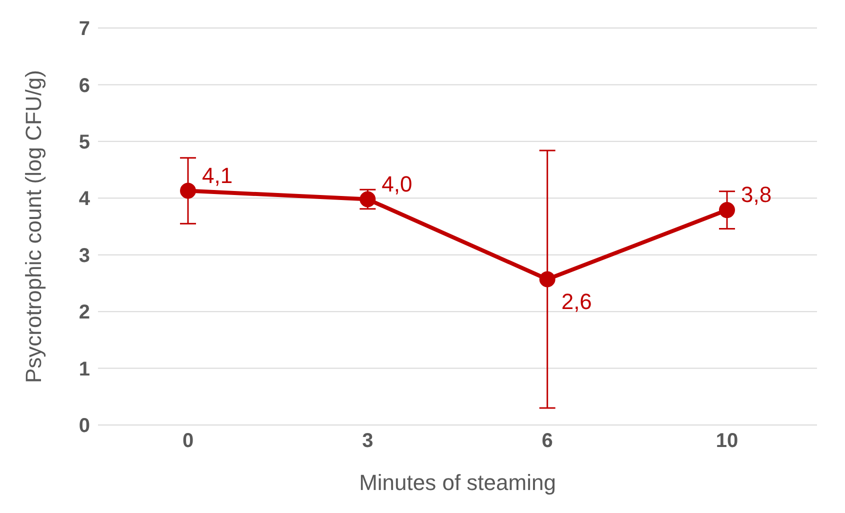  What do you see at coordinates (188, 441) in the screenshot?
I see `x-tick-label: 0` at bounding box center [188, 441].